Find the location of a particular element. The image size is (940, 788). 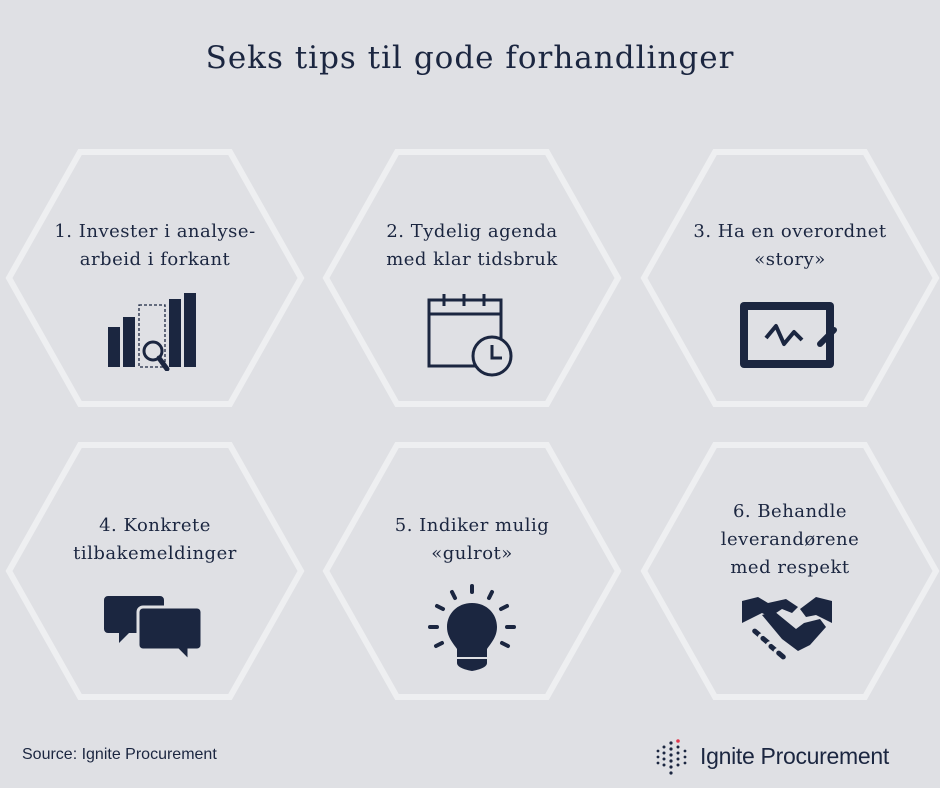

tip-card-4: 4. Konkrete tilbakemeldinger is located at coordinates (155, 571).